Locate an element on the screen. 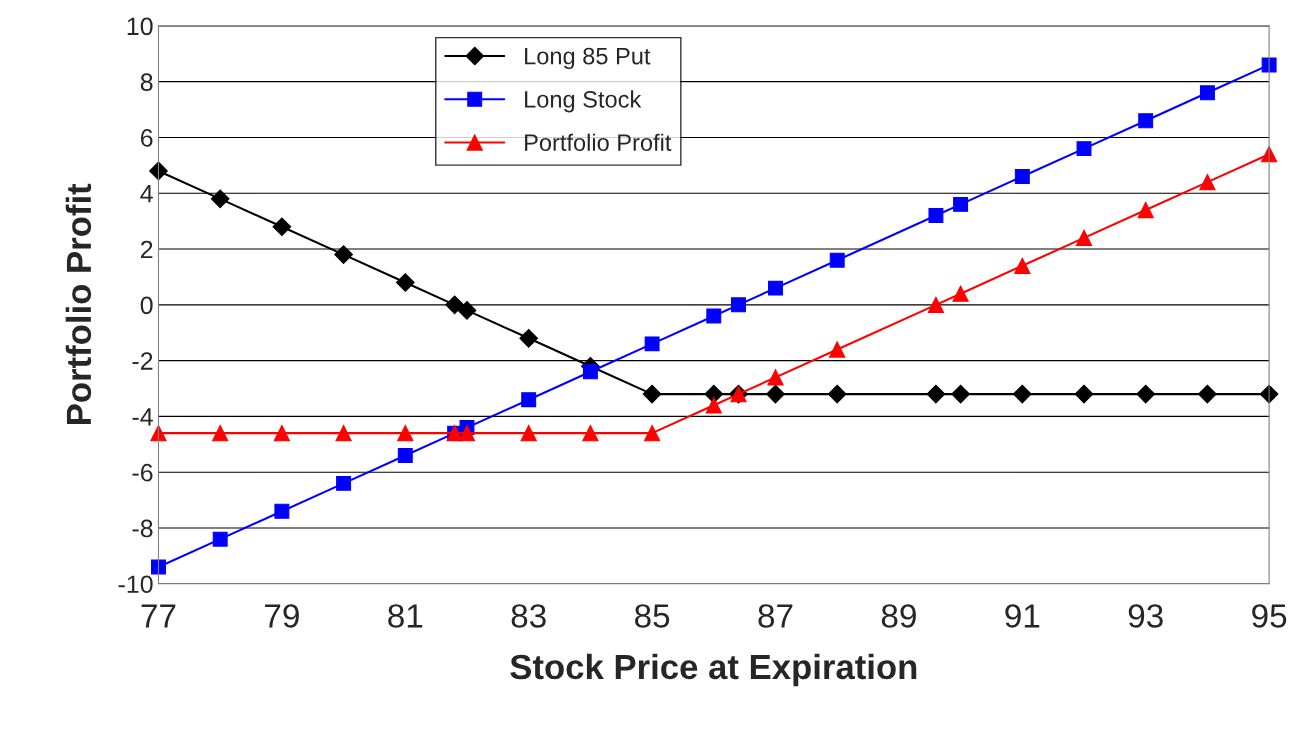  y-tick-label: -10 is located at coordinates (135, 584).